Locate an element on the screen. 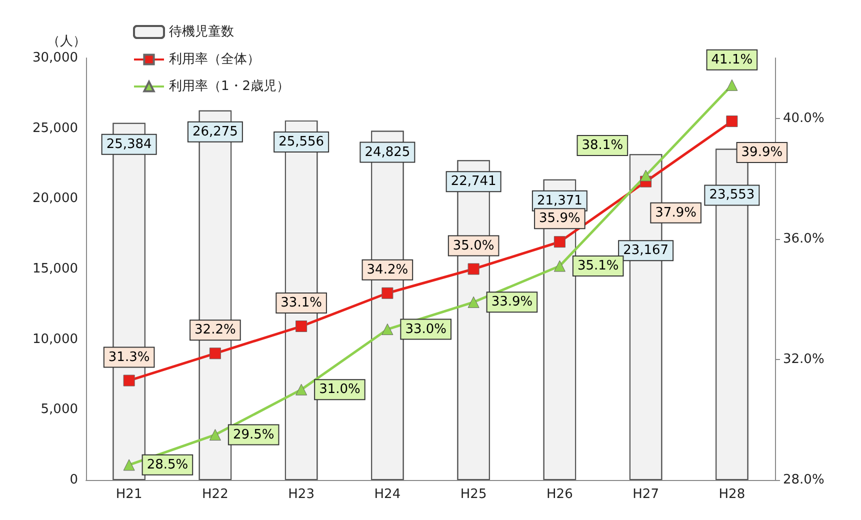  data-label: 26,275 is located at coordinates (215, 132).